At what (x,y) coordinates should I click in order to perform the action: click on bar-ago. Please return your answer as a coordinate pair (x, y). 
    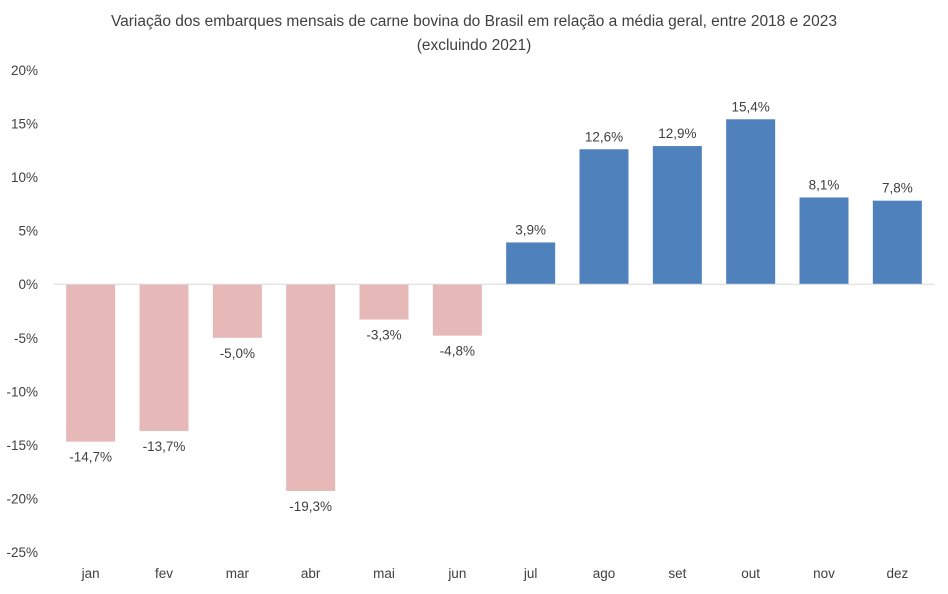
    Looking at the image, I should click on (604, 217).